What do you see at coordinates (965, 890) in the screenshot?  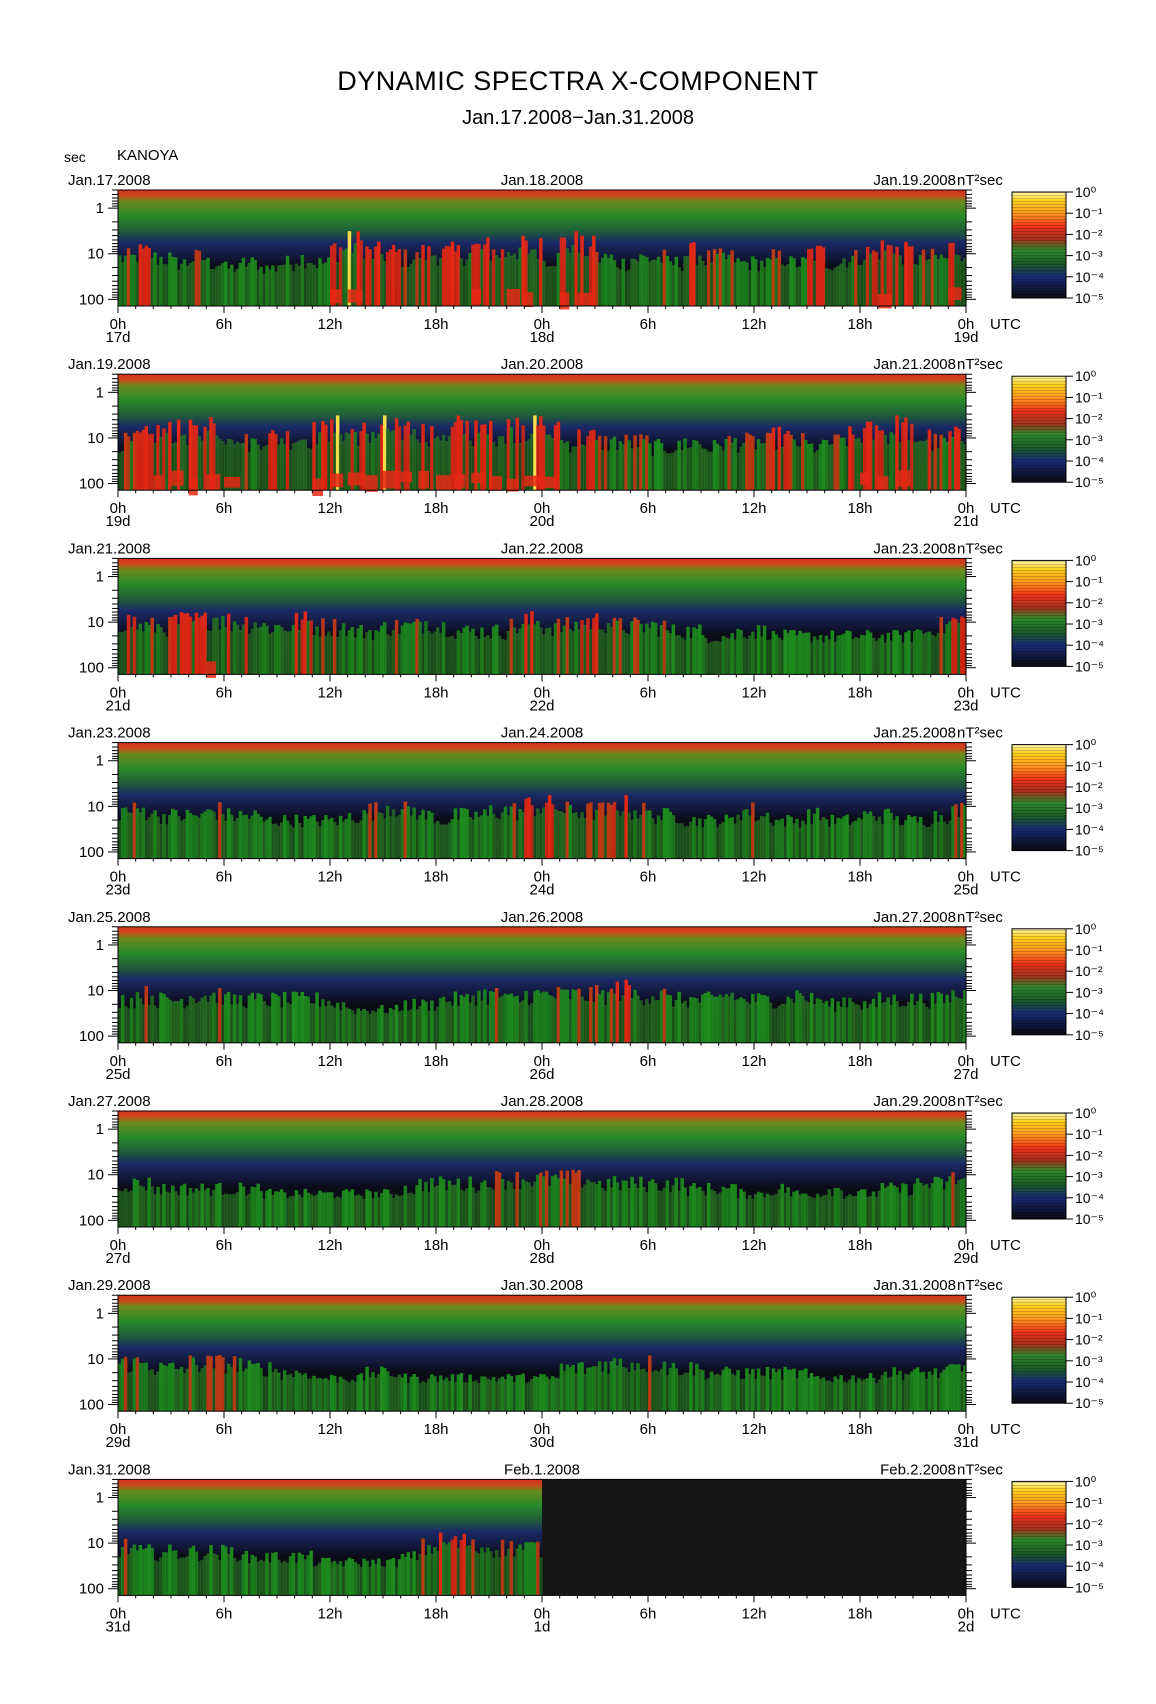 I see `day-label: 25d` at bounding box center [965, 890].